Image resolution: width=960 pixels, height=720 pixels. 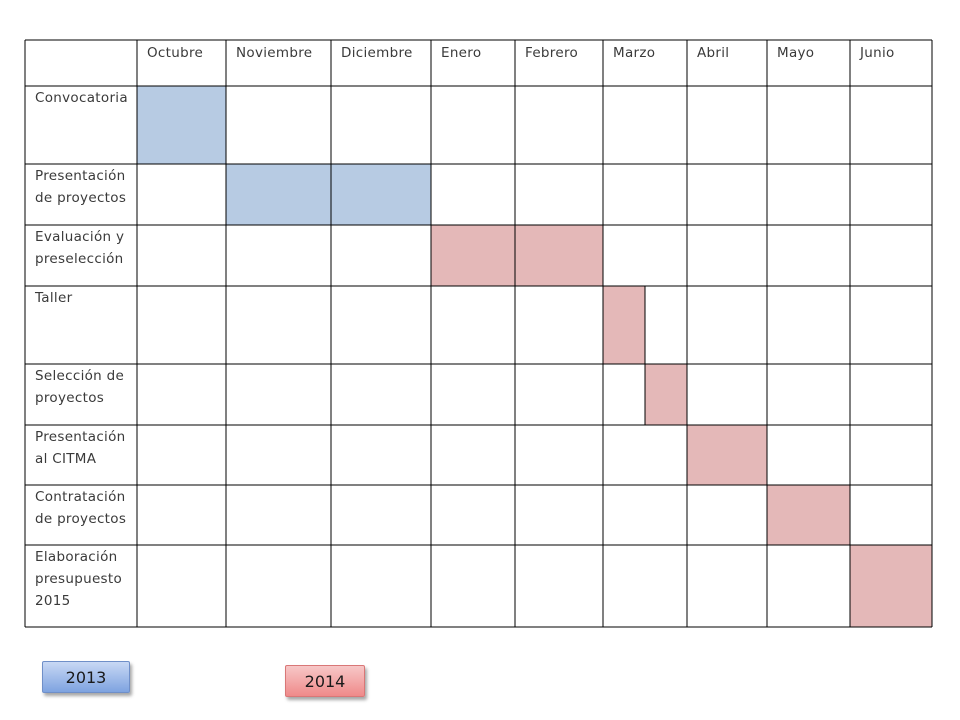 What do you see at coordinates (377, 53) in the screenshot?
I see `month-header-diciembre: Diciembre` at bounding box center [377, 53].